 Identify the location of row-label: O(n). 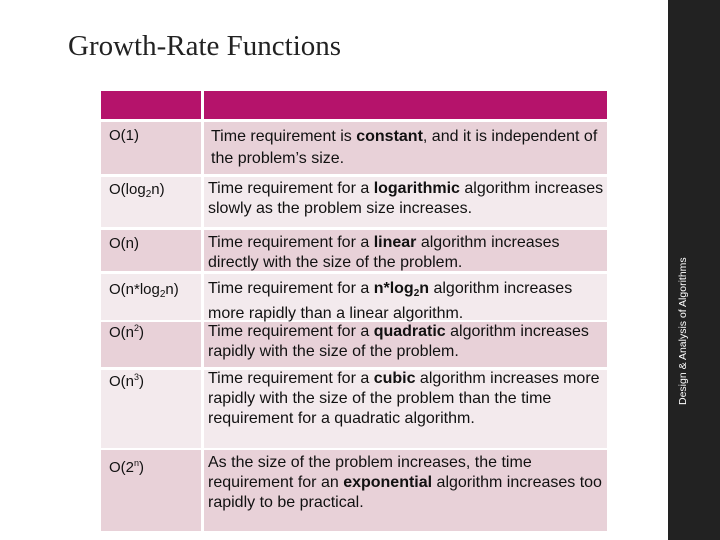
(124, 243).